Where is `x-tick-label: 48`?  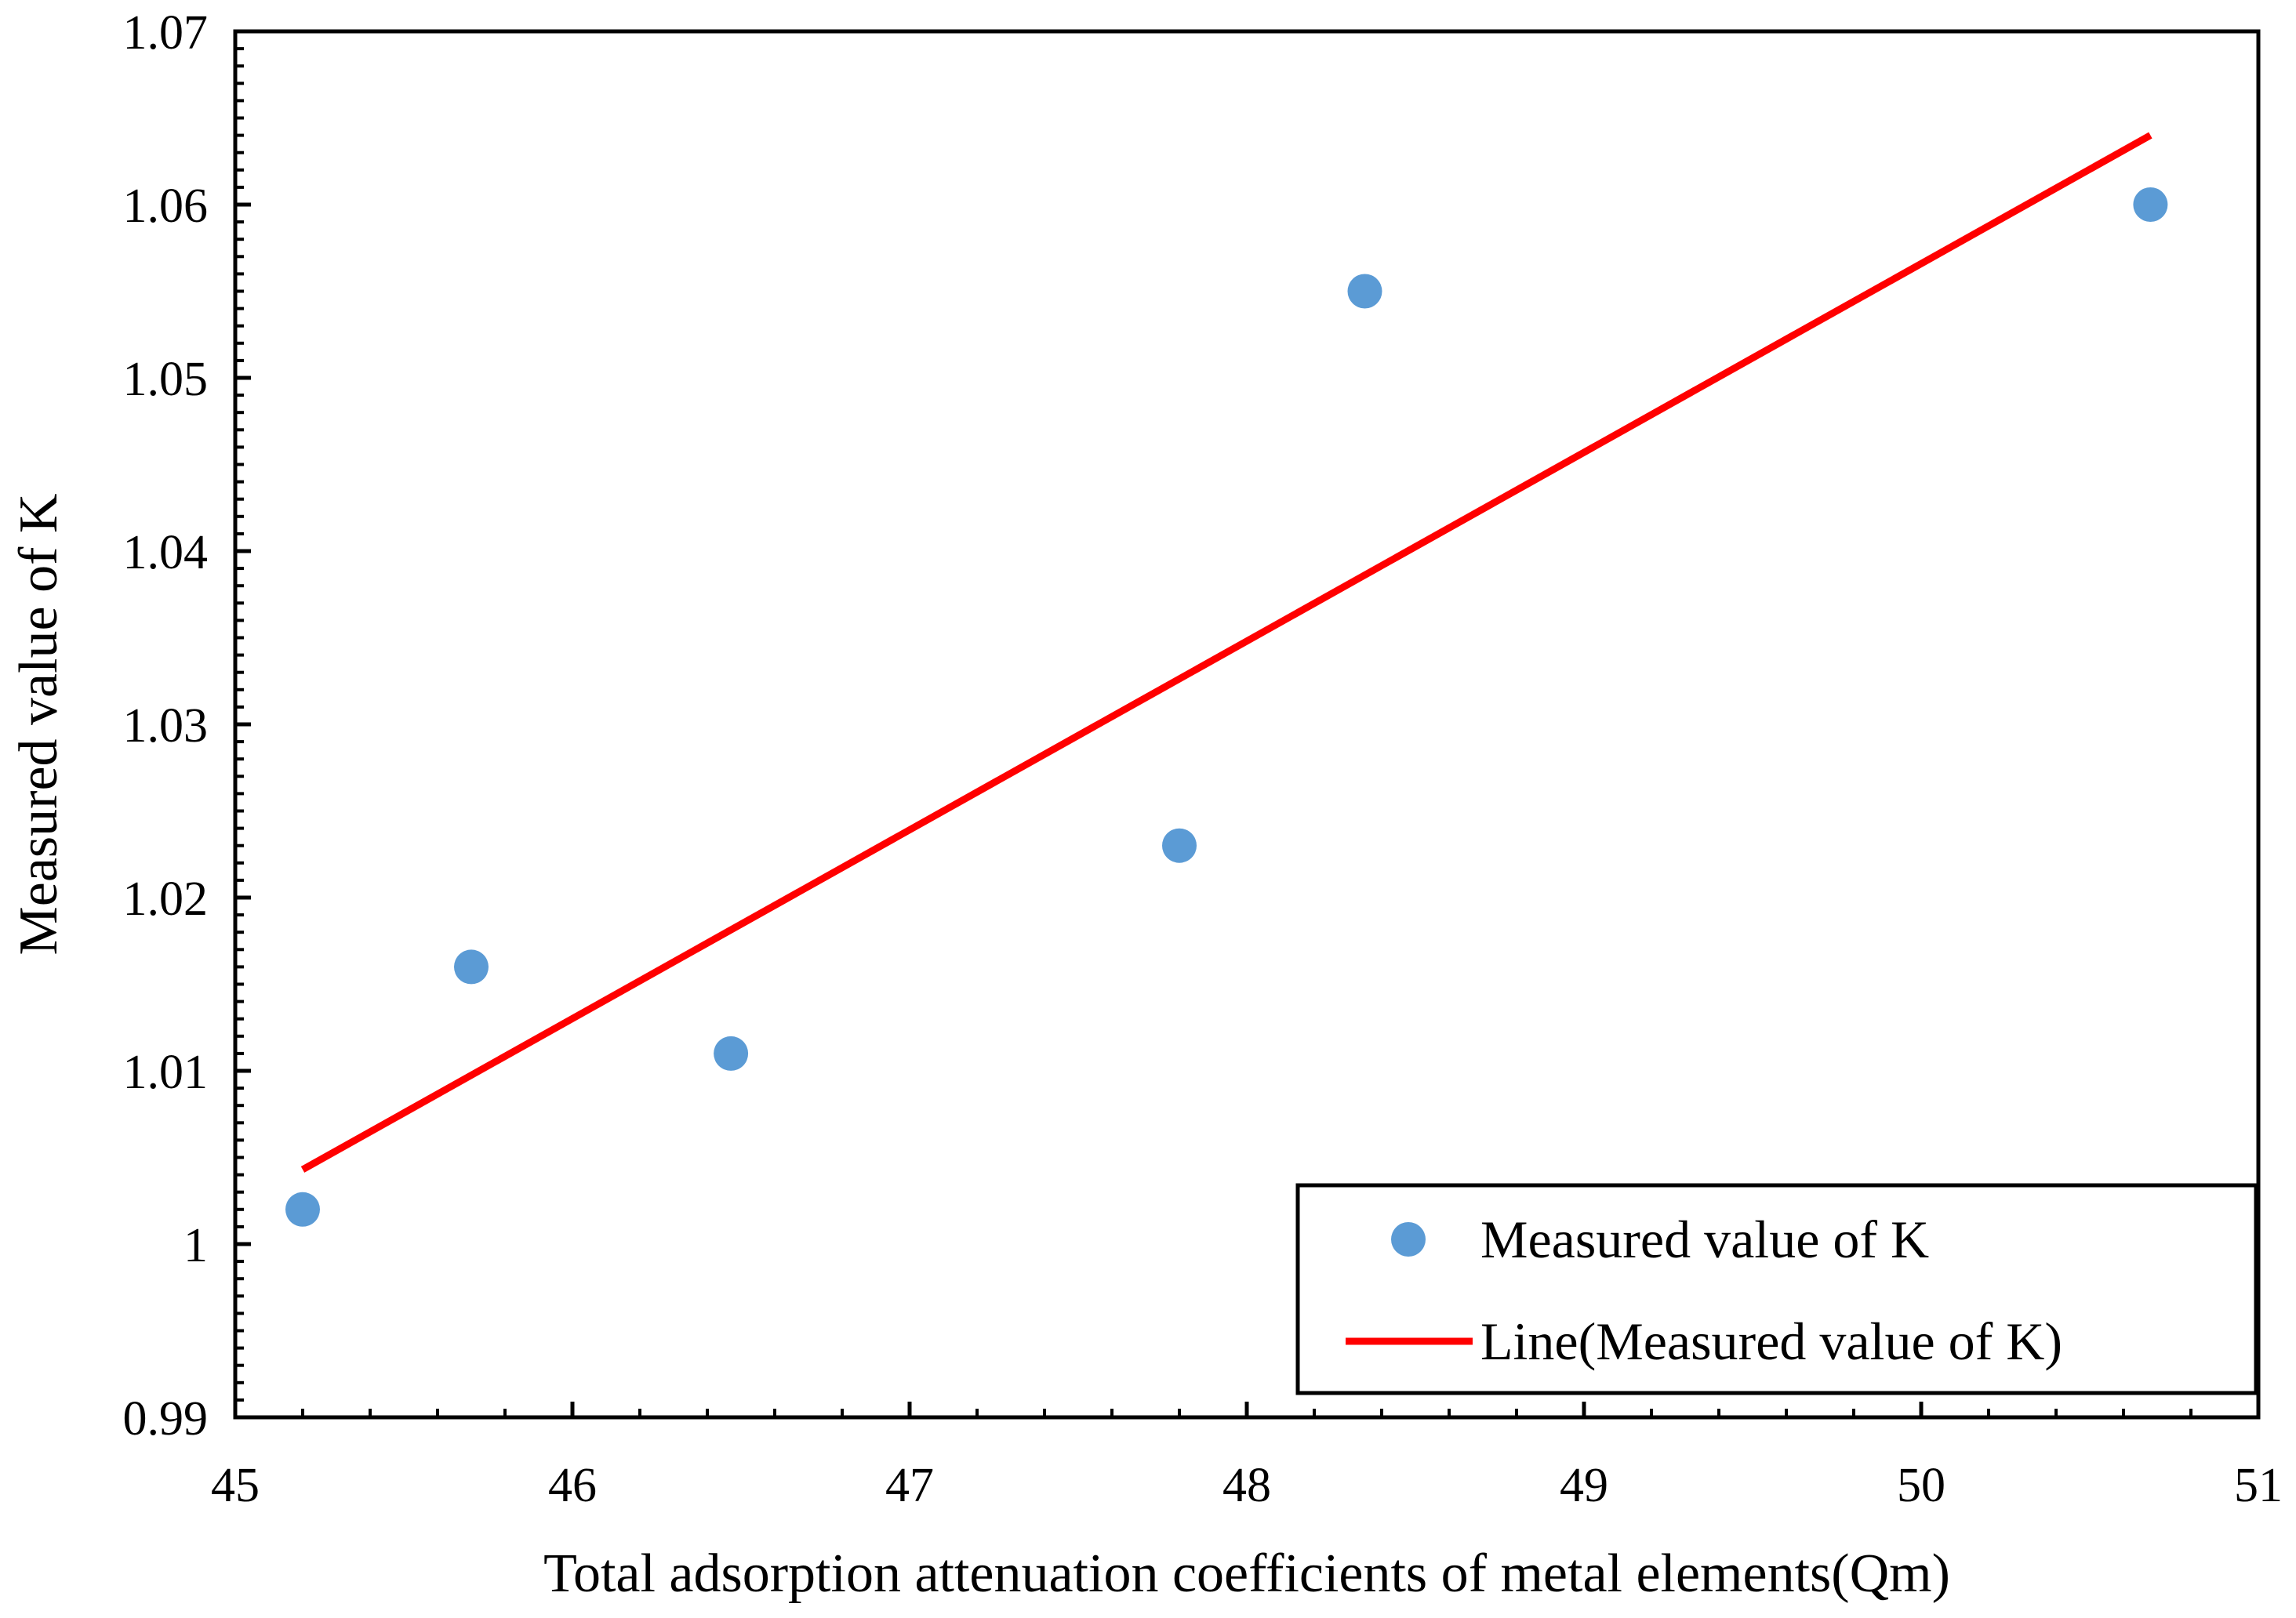 x-tick-label: 48 is located at coordinates (1246, 1485).